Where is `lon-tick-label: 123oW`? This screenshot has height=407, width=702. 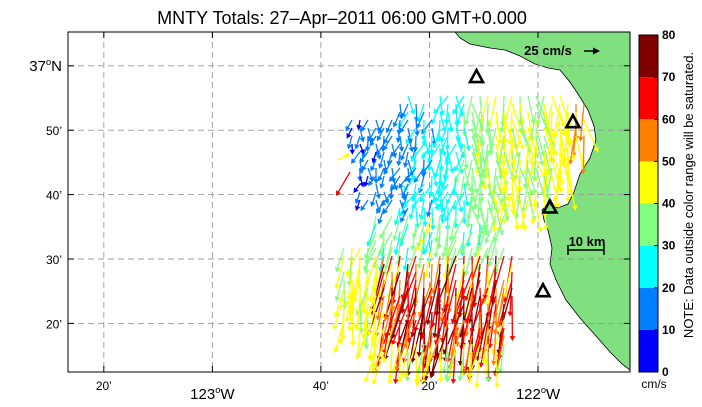
lon-tick-label: 123oW is located at coordinates (212, 394).